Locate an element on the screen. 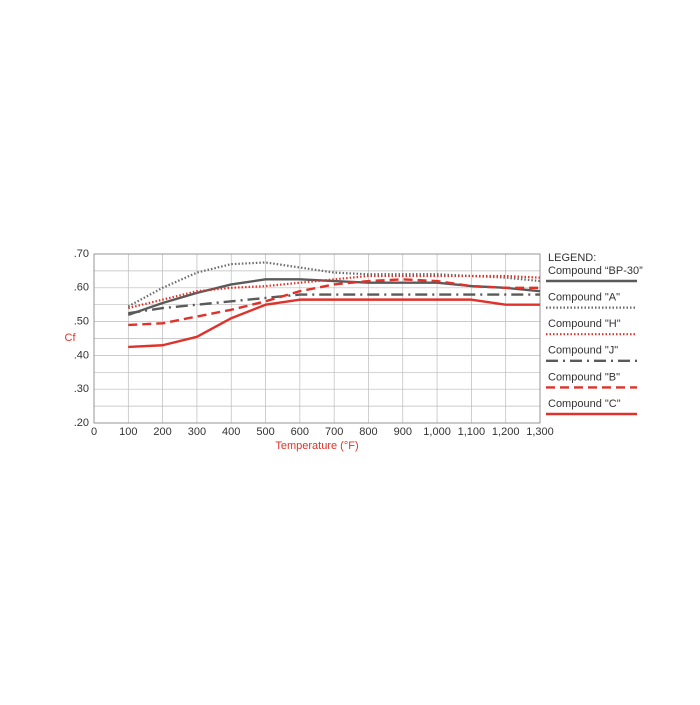 Image resolution: width=700 pixels, height=705 pixels. x-tick-label: 700 is located at coordinates (334, 432).